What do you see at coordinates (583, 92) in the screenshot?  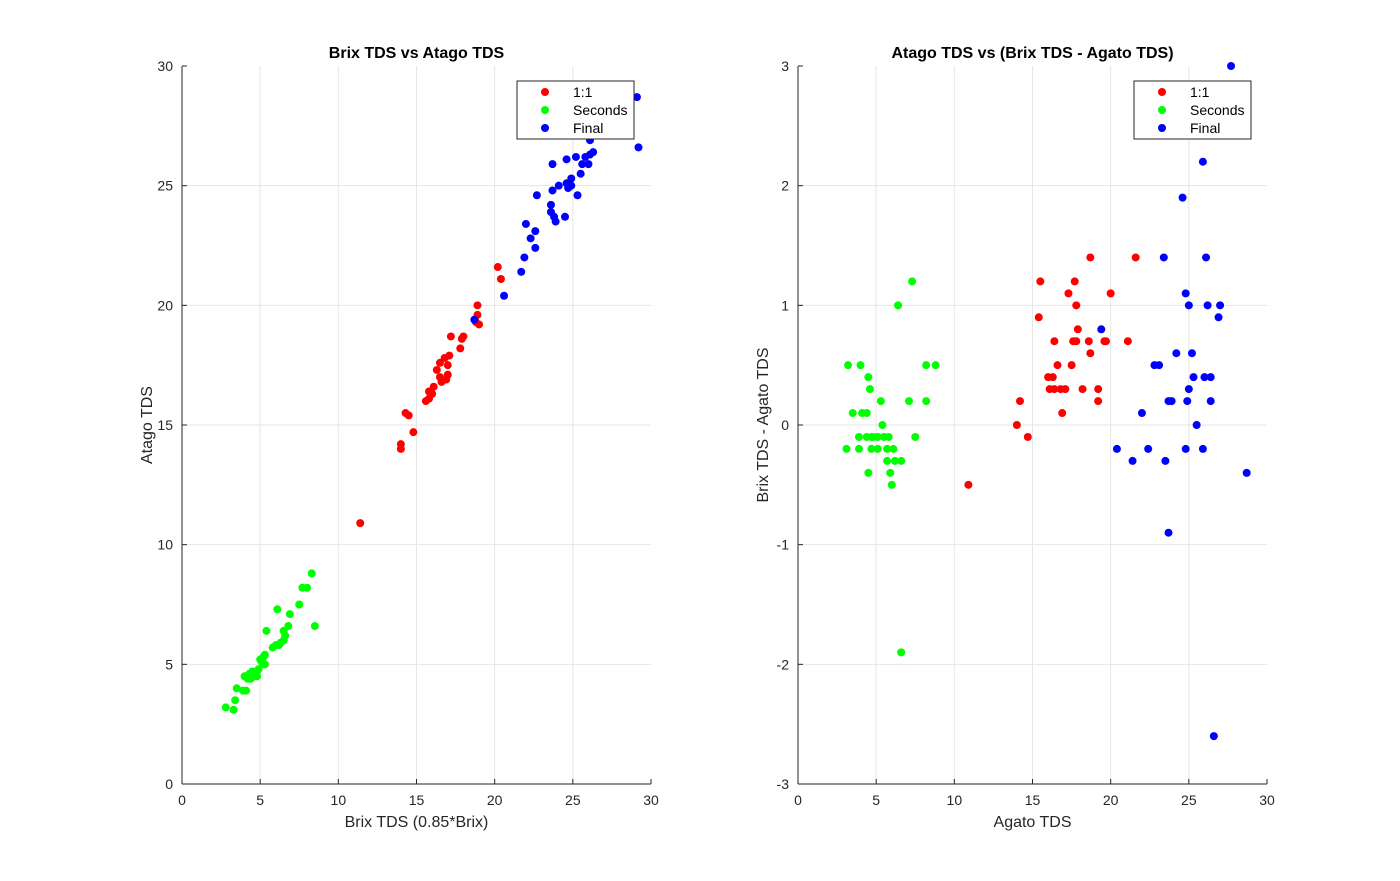 I see `legend-label: 1:1` at bounding box center [583, 92].